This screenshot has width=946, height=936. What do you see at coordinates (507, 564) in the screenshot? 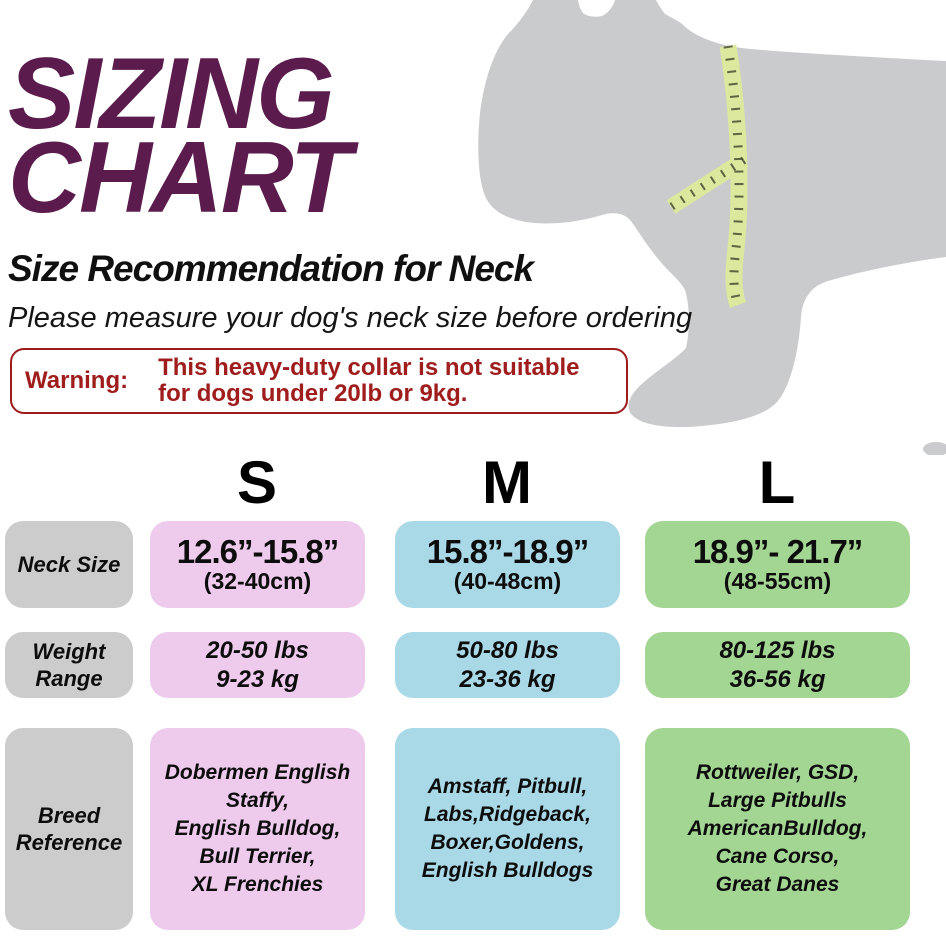
I see `neck-size-cell-m: 15.8”-18.9” (40-48cm)` at bounding box center [507, 564].